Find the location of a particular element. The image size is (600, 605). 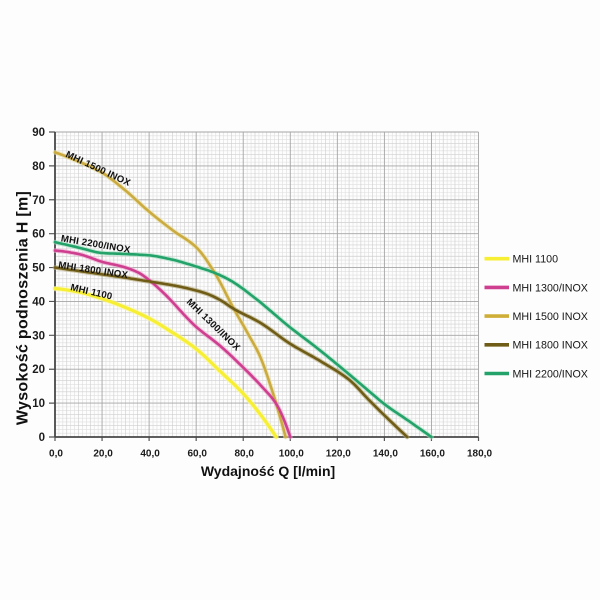

svg-text: Wydajność Q [l/min] is located at coordinates (268, 471).